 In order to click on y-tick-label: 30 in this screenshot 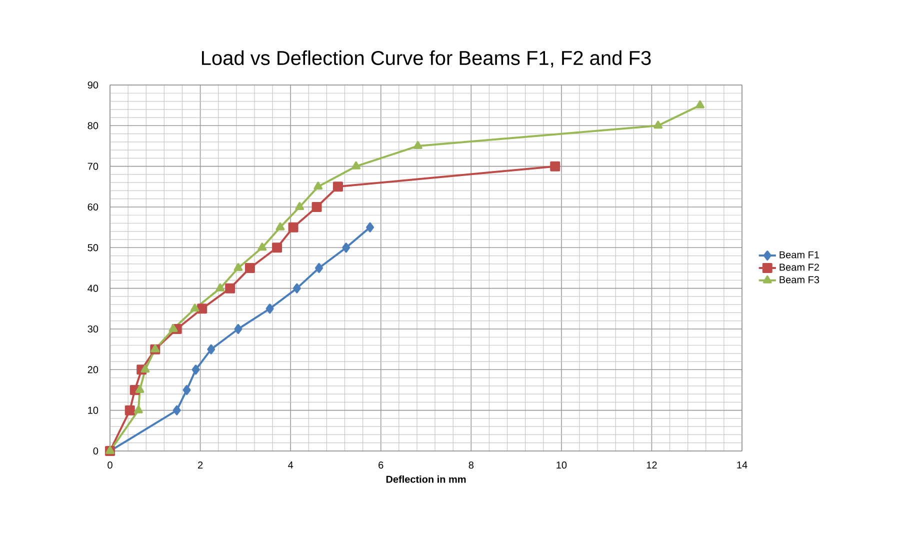, I will do `click(93, 329)`.